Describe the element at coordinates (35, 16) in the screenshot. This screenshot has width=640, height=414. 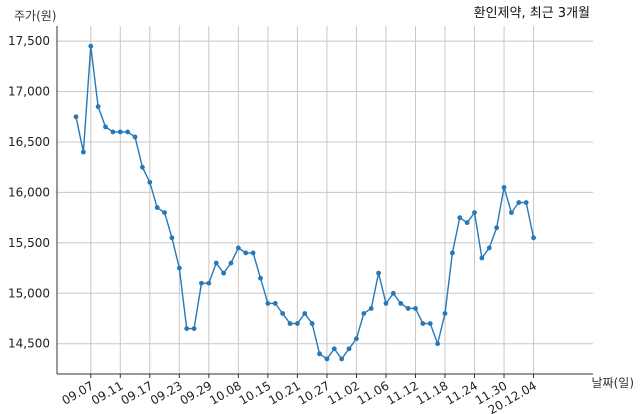
I see `y-axis-title: 주가(원)` at that location.